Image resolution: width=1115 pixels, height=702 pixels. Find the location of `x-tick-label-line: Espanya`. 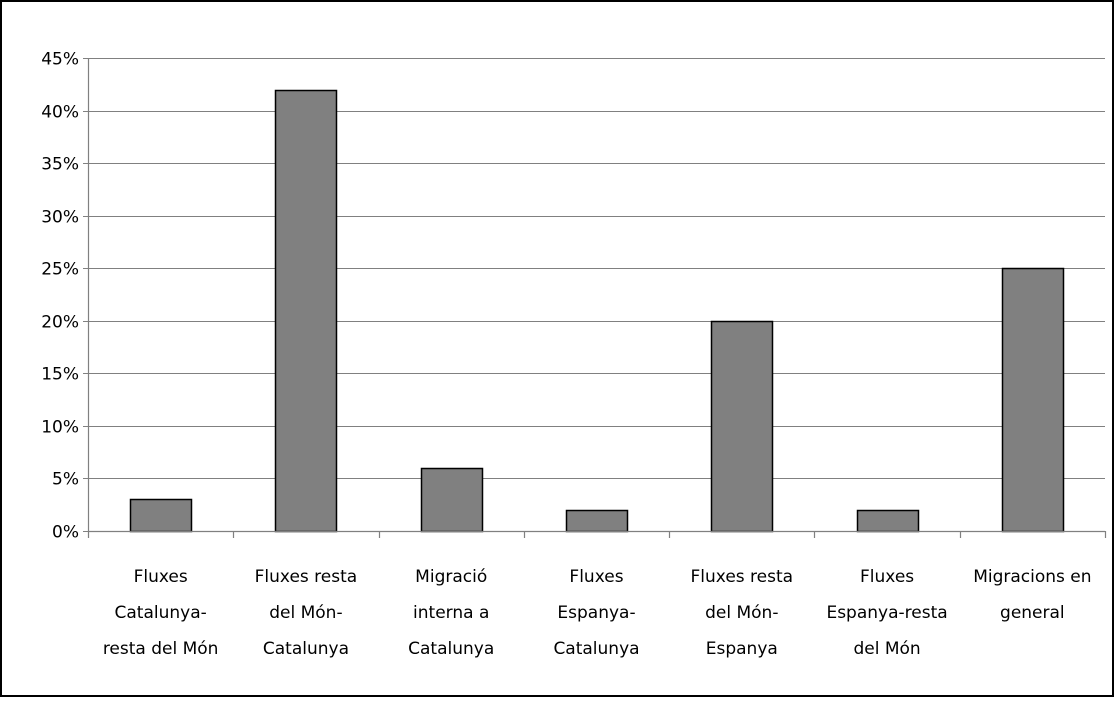

x-tick-label-line: Espanya is located at coordinates (742, 649).